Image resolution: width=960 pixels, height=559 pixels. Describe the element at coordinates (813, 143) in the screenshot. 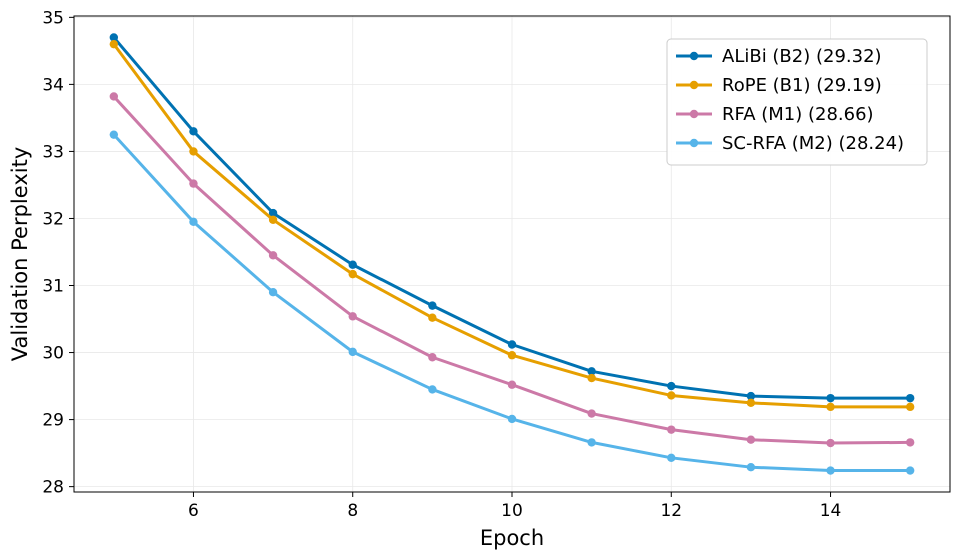

I see `legend-label: SC-RFA (M2) (28.24)` at that location.